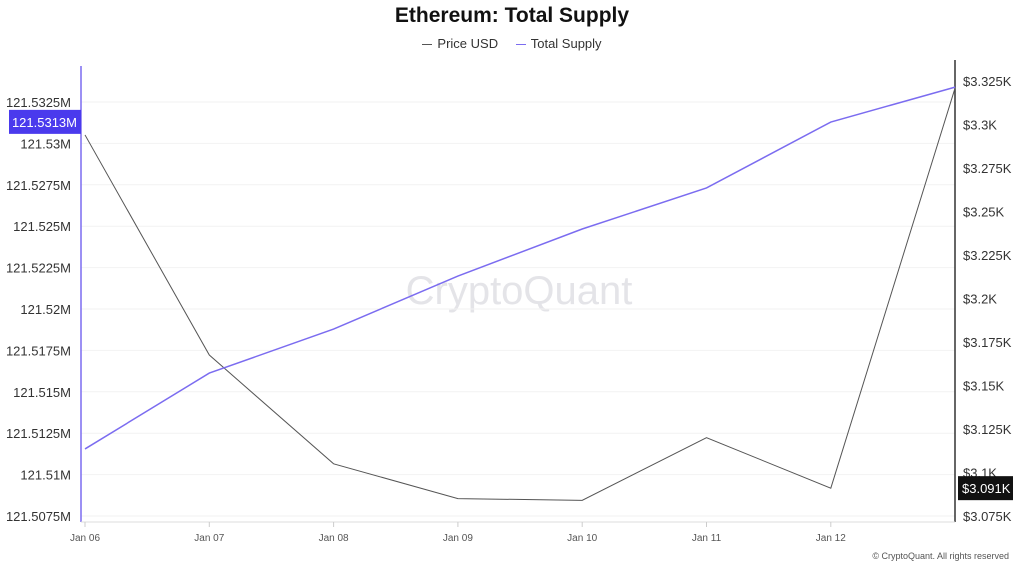  I want to click on legend-item-supply: Total Supply, so click(558, 43).